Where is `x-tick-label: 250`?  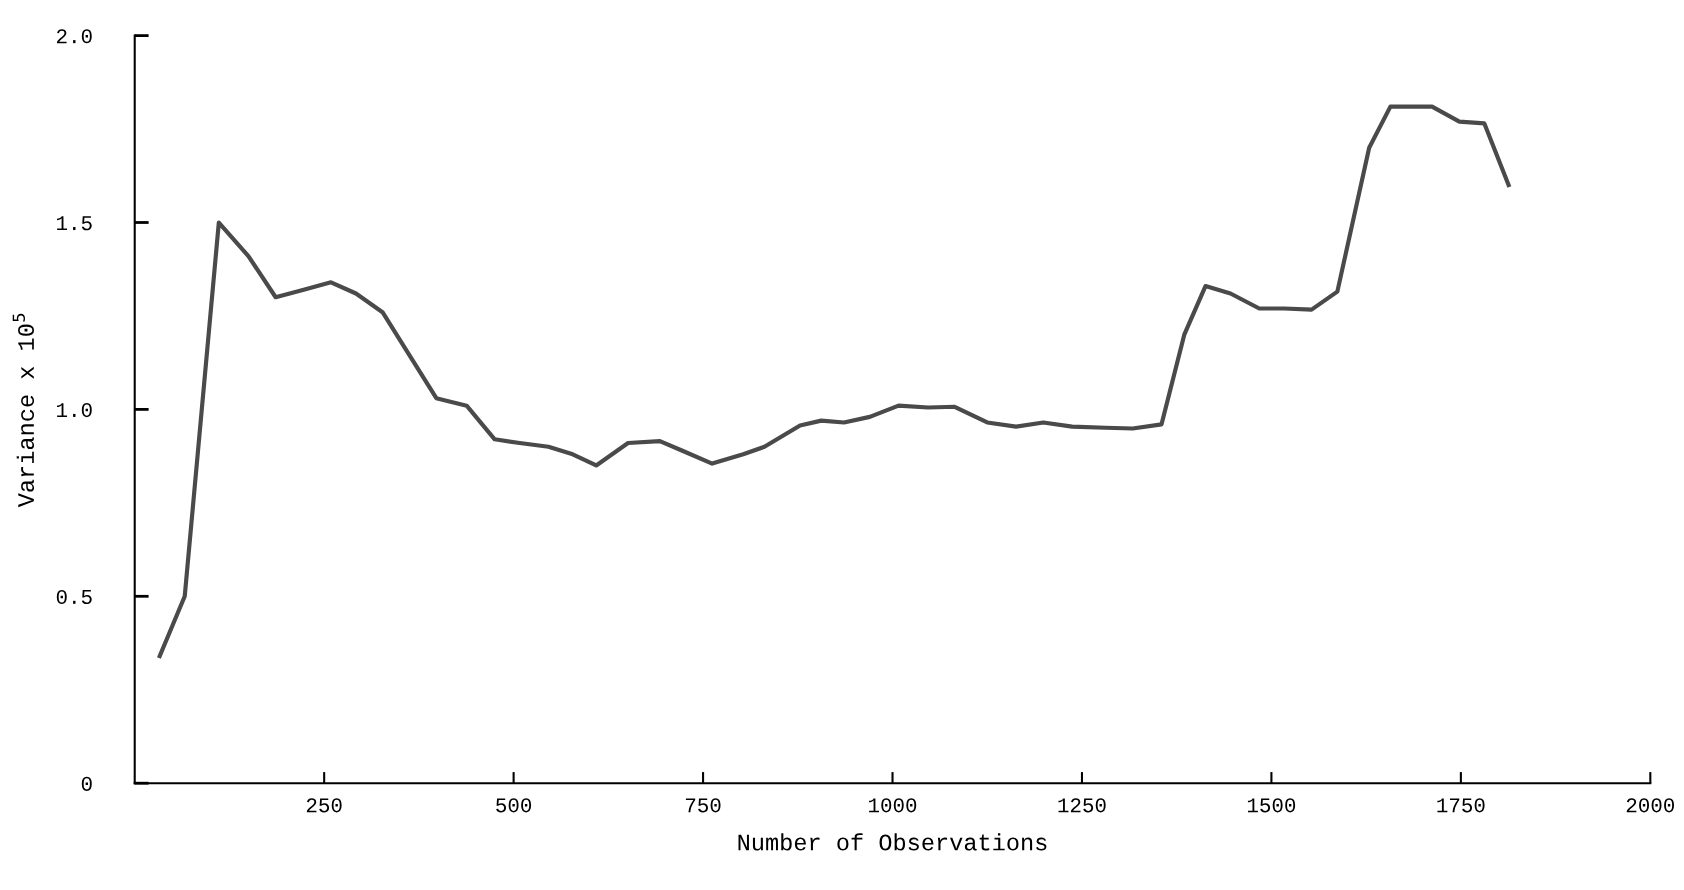 x-tick-label: 250 is located at coordinates (324, 805).